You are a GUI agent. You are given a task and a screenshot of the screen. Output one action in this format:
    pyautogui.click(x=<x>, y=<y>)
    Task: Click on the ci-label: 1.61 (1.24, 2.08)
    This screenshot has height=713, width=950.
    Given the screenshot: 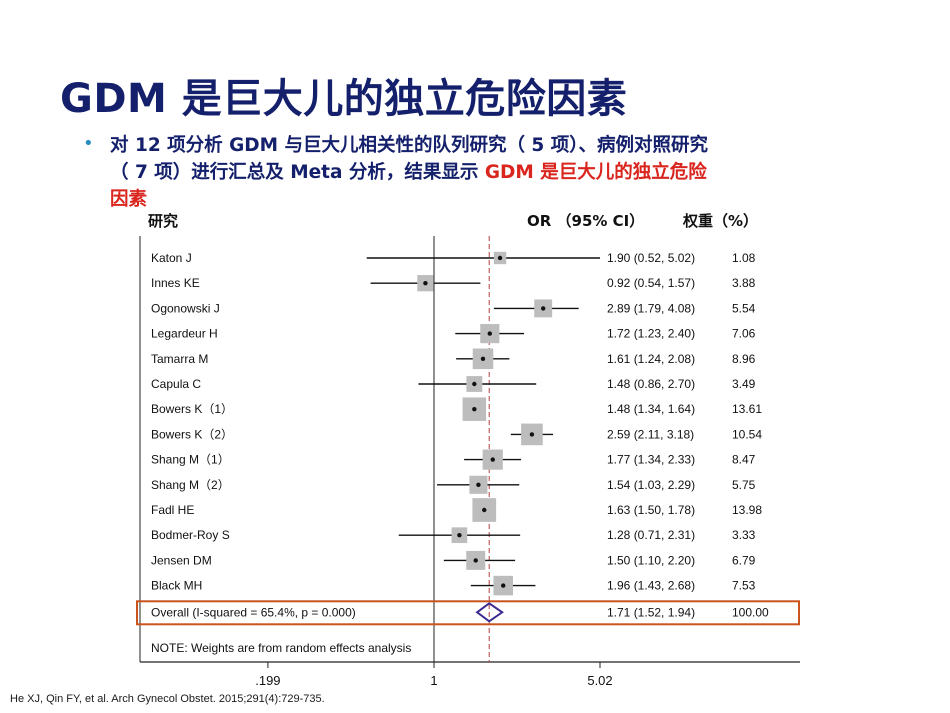 What is the action you would take?
    pyautogui.click(x=651, y=359)
    